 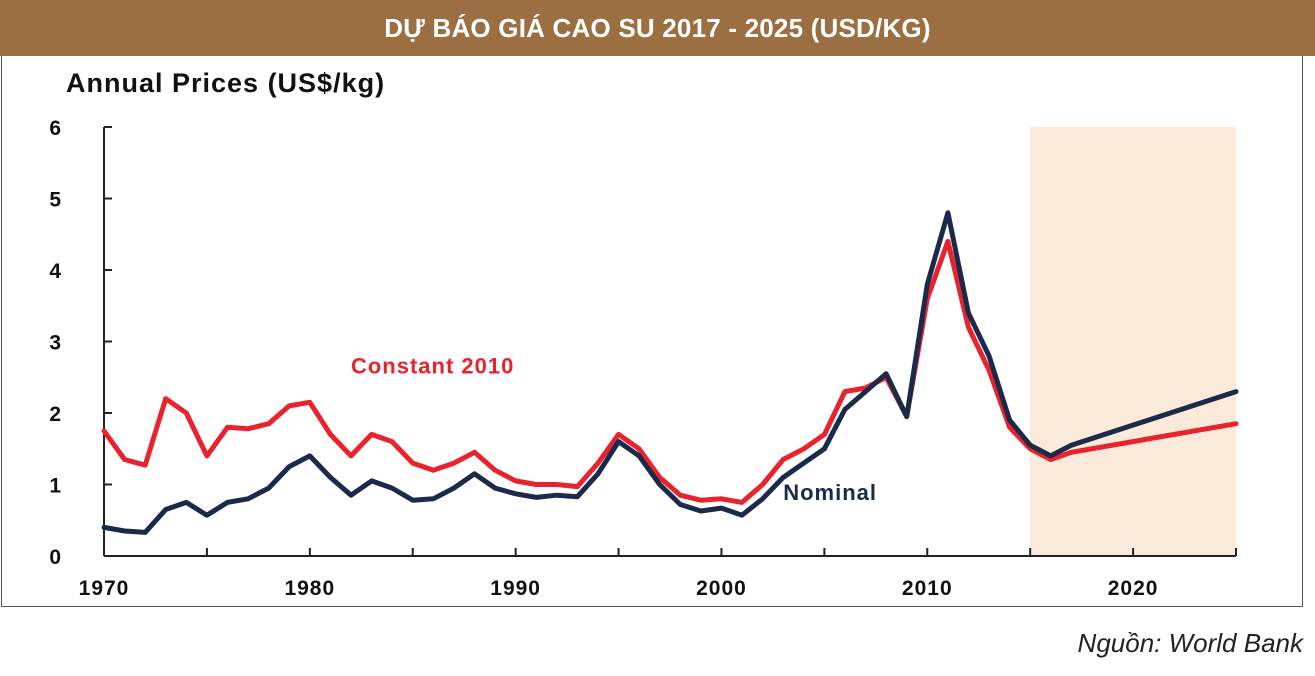 What do you see at coordinates (927, 588) in the screenshot?
I see `x-tick-label: 2010` at bounding box center [927, 588].